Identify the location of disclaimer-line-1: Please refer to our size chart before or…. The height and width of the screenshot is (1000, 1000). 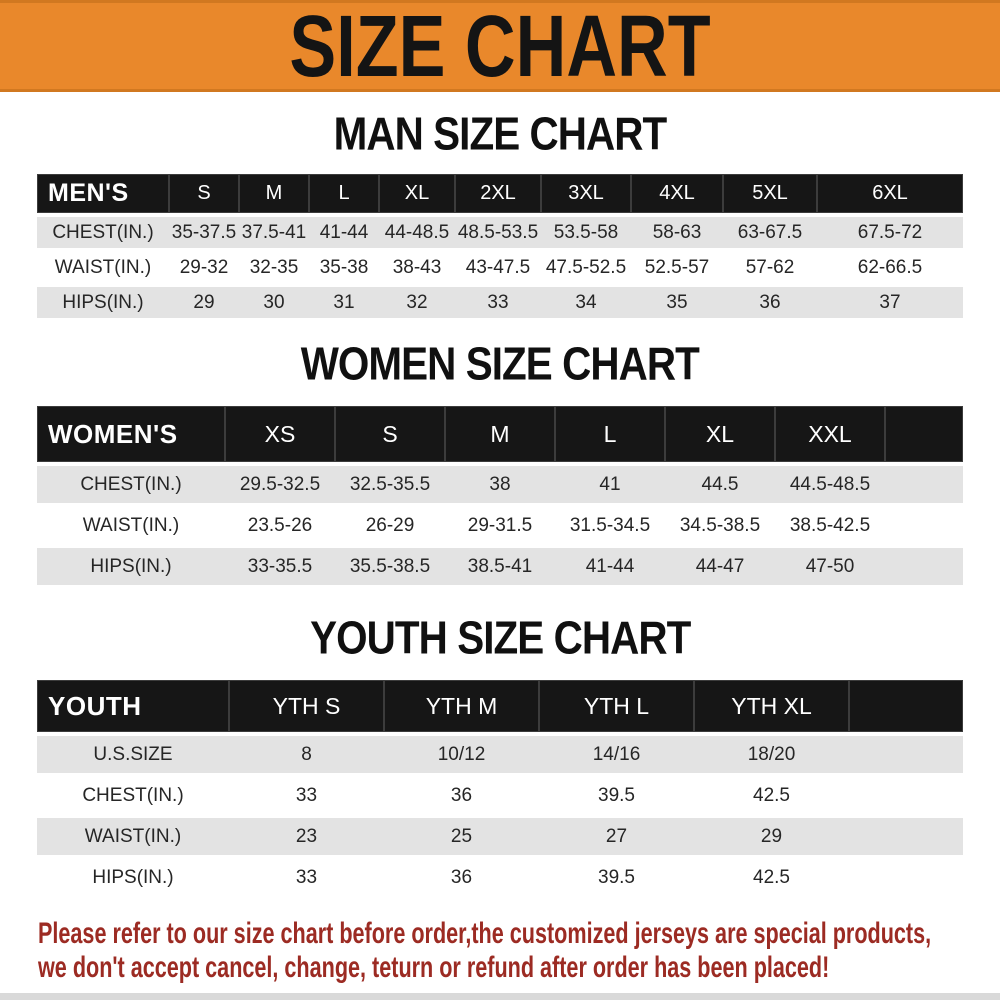
(485, 933).